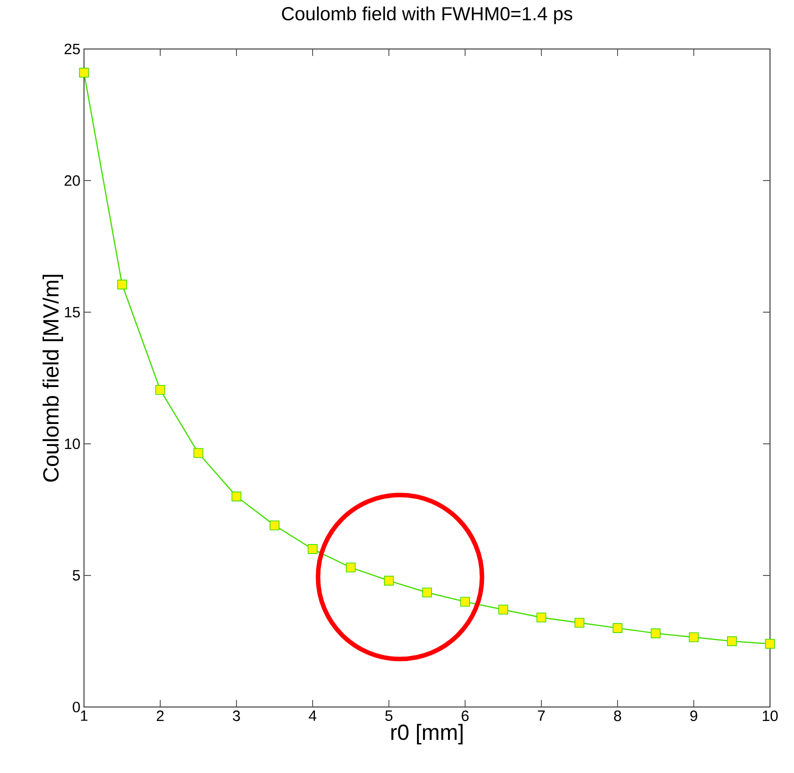  Describe the element at coordinates (76, 575) in the screenshot. I see `y-tick-label: 5` at that location.